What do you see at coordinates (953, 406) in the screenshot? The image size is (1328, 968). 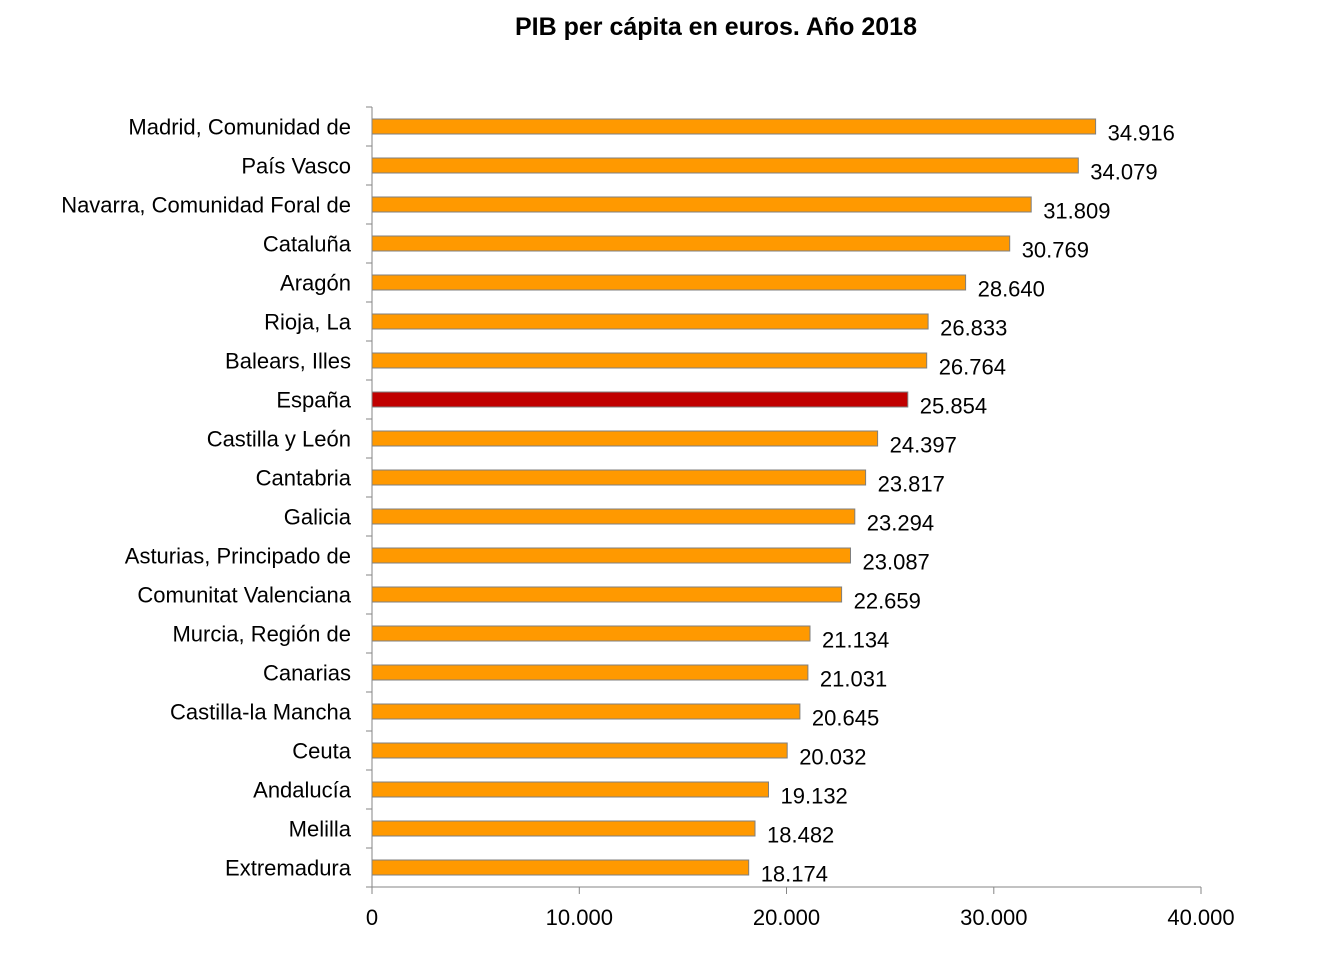 I see `value-label: 25.854` at bounding box center [953, 406].